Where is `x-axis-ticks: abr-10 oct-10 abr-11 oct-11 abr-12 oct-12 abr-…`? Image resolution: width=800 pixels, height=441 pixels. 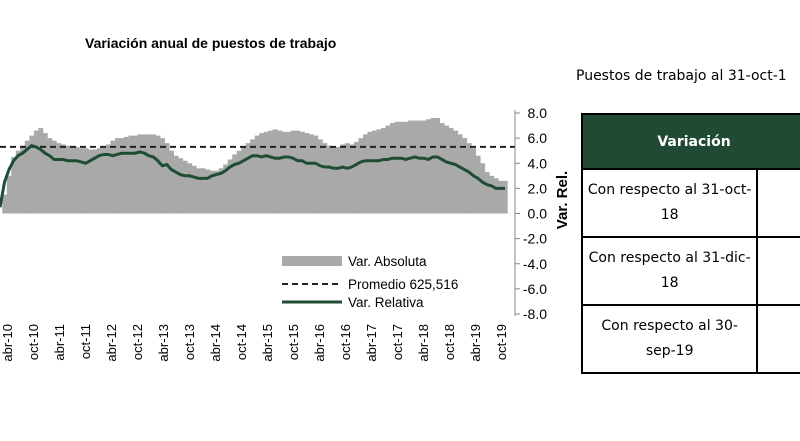
x-axis-ticks: abr-10 oct-10 abr-11 oct-11 abr-12 oct-12 abr-… is located at coordinates (254, 343).